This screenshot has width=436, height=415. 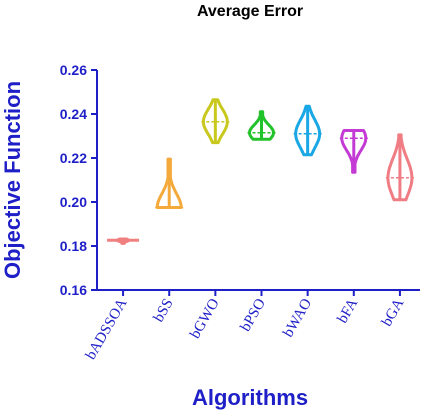 I want to click on x-tick-label: bGA, so click(x=393, y=312).